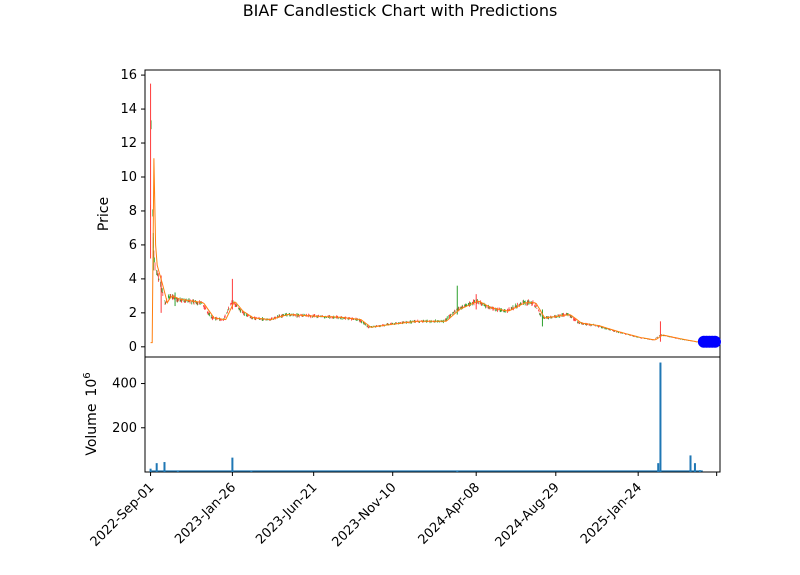 Image resolution: width=800 pixels, height=575 pixels. I want to click on price-tick-label: 8, so click(133, 211).